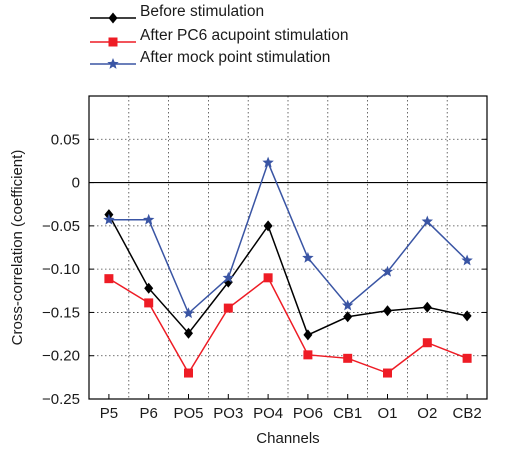  What do you see at coordinates (149, 413) in the screenshot?
I see `x-tick-label: P6` at bounding box center [149, 413].